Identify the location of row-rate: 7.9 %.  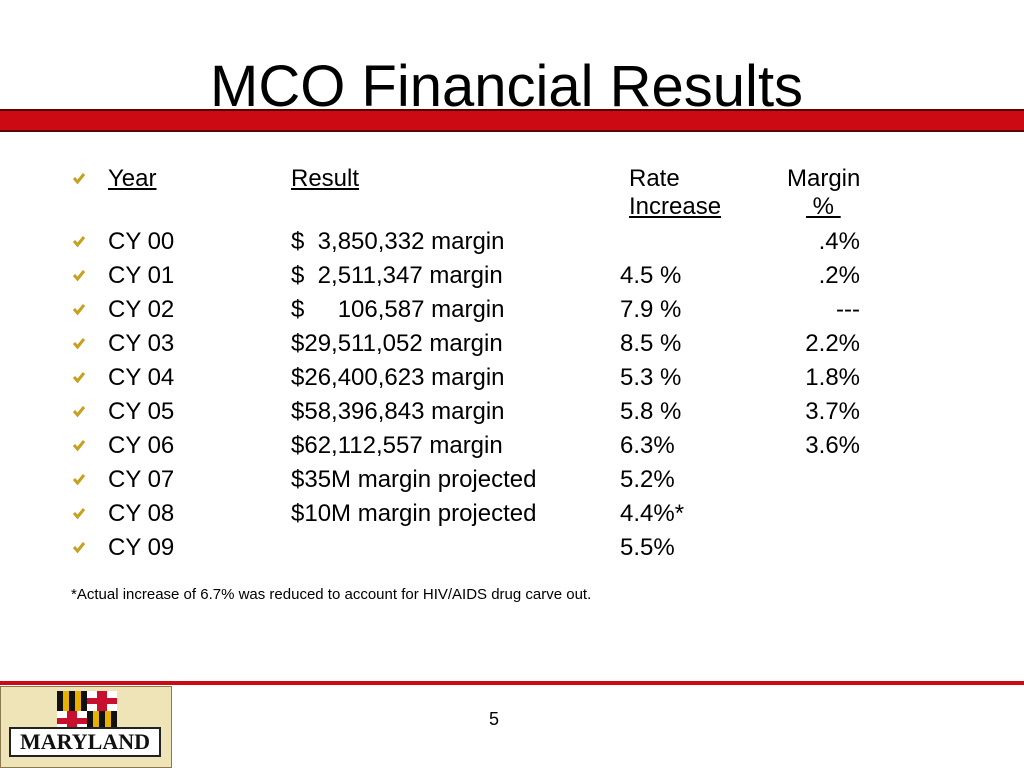
(651, 309).